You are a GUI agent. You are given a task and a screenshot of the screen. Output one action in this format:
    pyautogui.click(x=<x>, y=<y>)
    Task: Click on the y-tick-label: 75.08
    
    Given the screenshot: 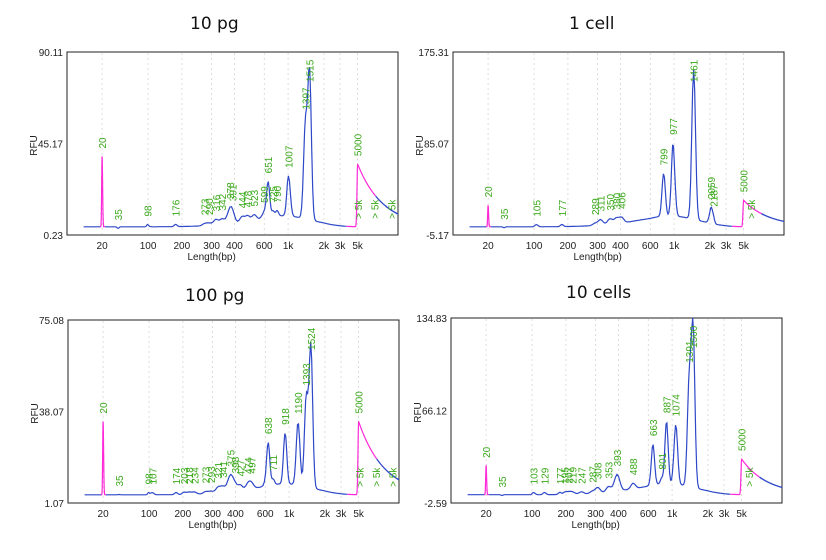 What is the action you would take?
    pyautogui.click(x=51, y=321)
    